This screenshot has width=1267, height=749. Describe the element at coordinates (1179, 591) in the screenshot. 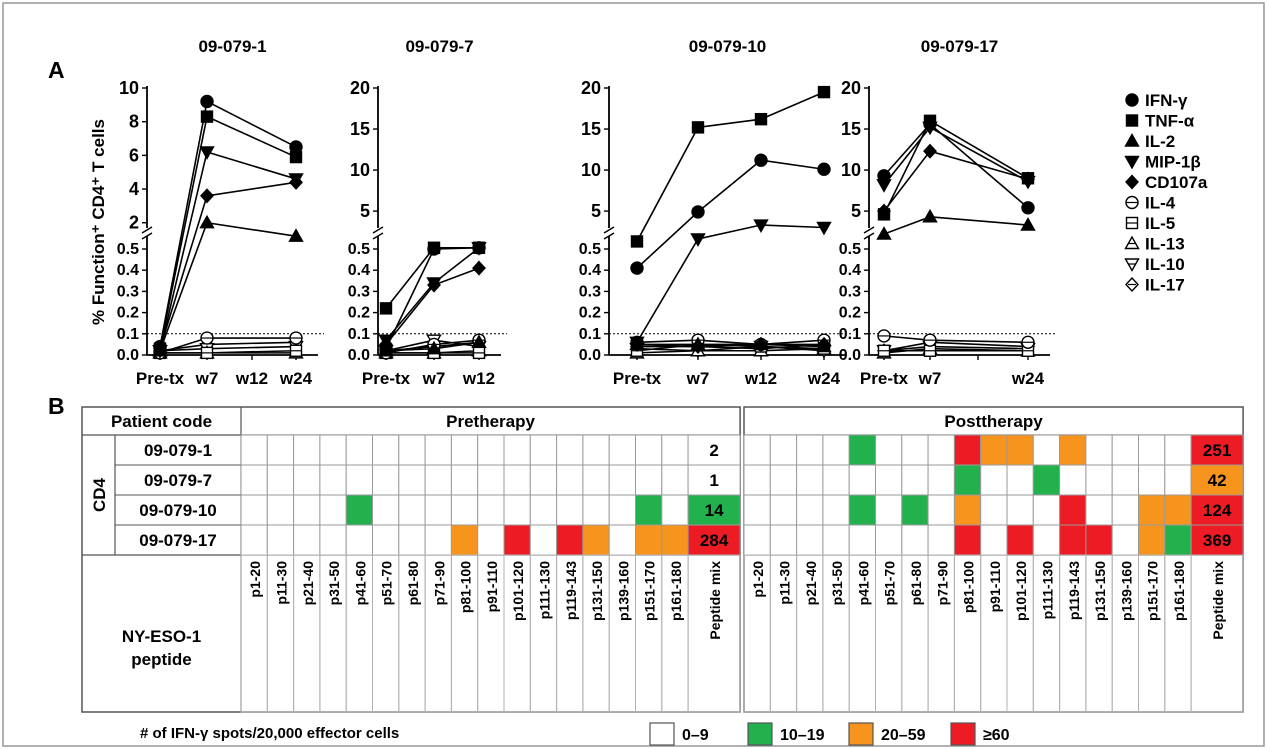

I see `column-label: p161-180` at that location.